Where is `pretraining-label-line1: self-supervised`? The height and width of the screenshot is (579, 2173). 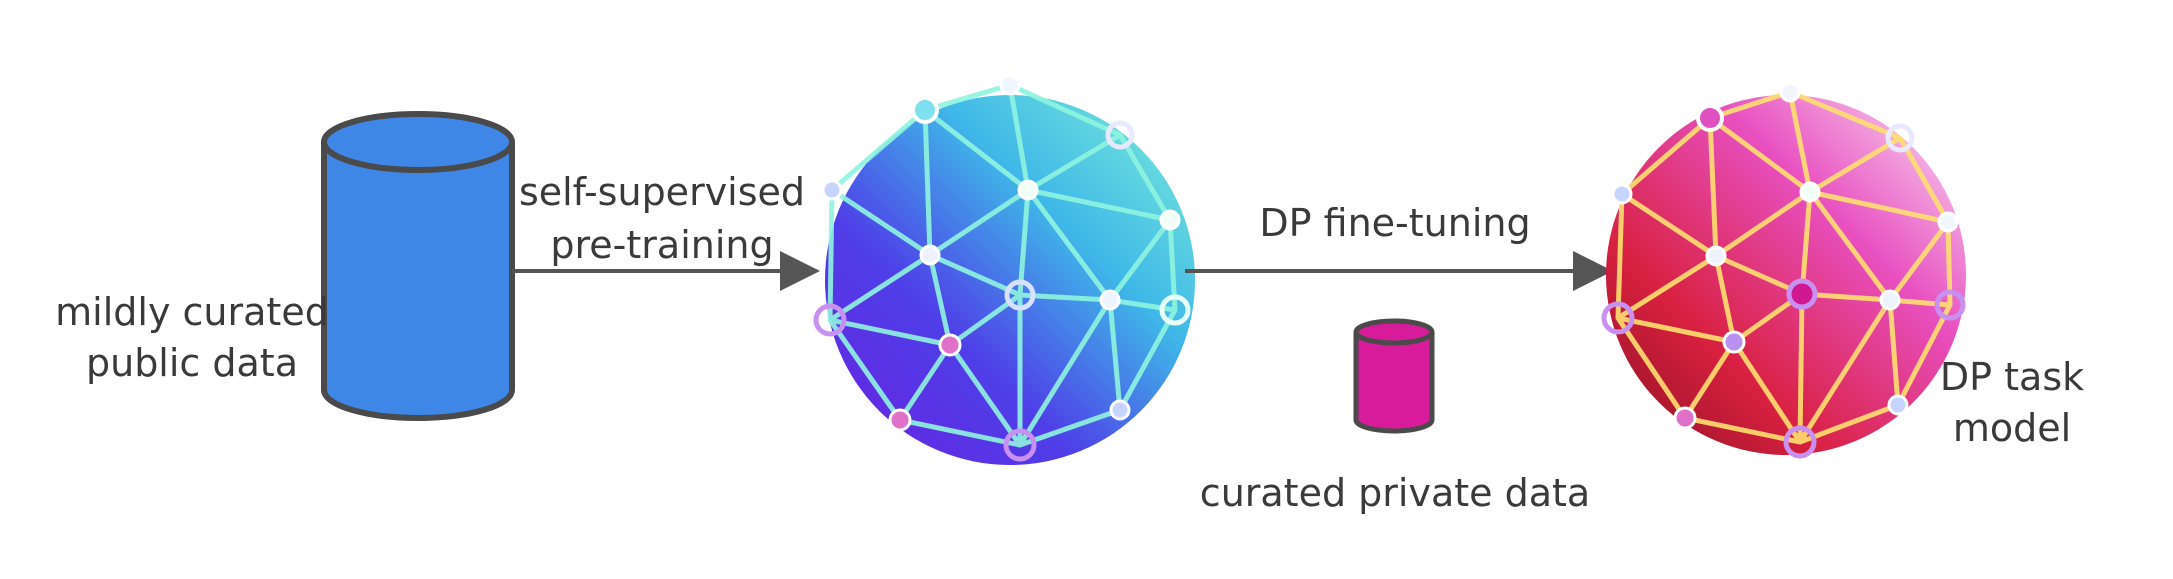
pretraining-label-line1: self-supervised is located at coordinates (662, 192).